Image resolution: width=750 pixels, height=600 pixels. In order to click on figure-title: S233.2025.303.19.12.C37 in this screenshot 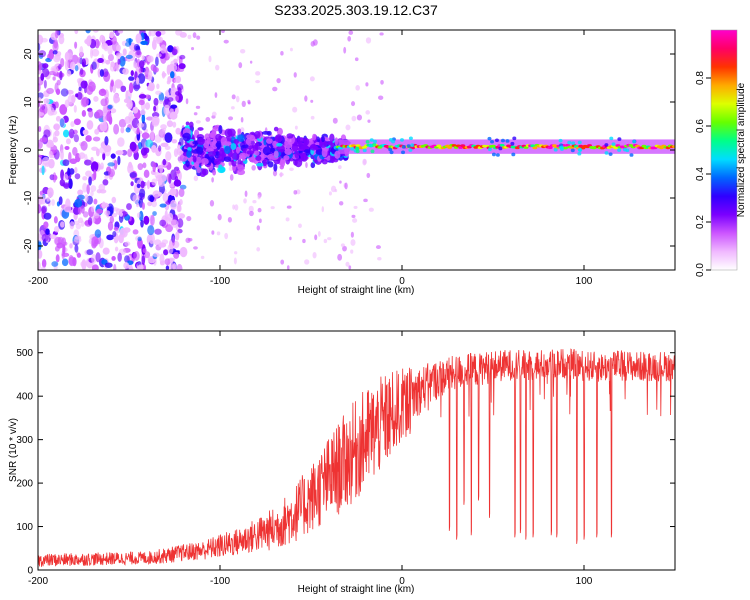, I will do `click(356, 10)`.